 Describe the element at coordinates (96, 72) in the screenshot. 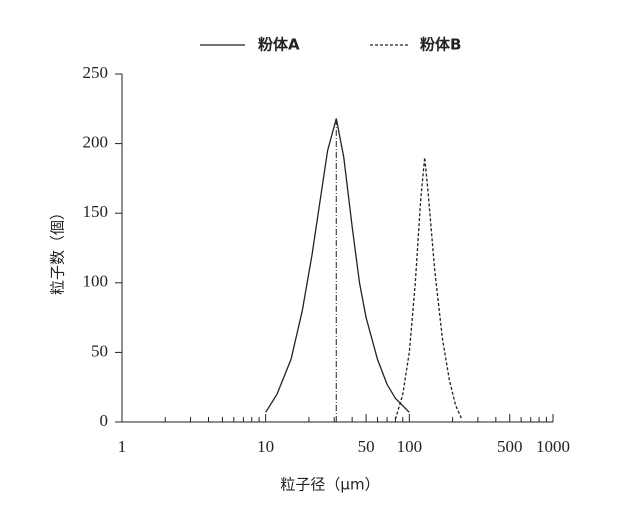

I see `y-tick-label: 250` at that location.